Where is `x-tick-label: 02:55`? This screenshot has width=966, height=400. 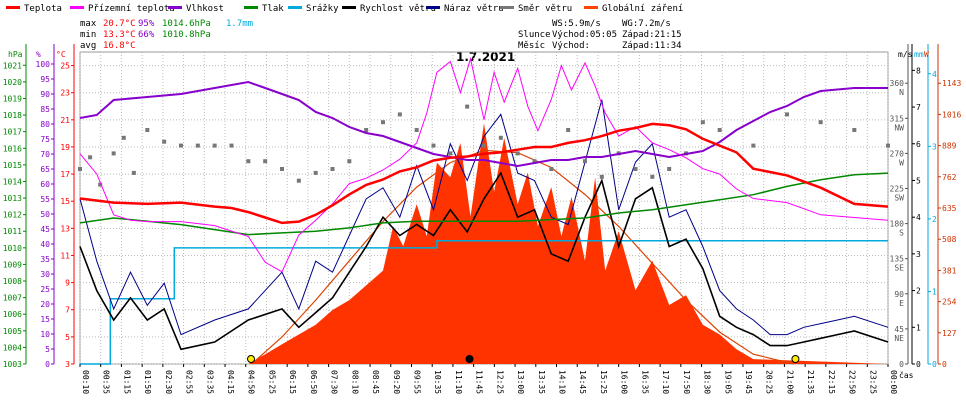 x-tick-label: 02:55 is located at coordinates (189, 382).